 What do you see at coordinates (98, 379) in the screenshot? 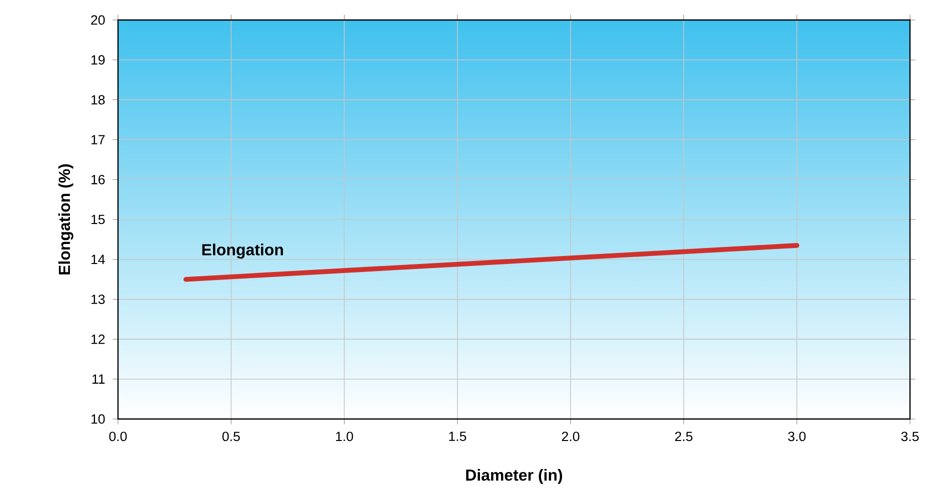
I see `y-tick-label: 11` at bounding box center [98, 379].